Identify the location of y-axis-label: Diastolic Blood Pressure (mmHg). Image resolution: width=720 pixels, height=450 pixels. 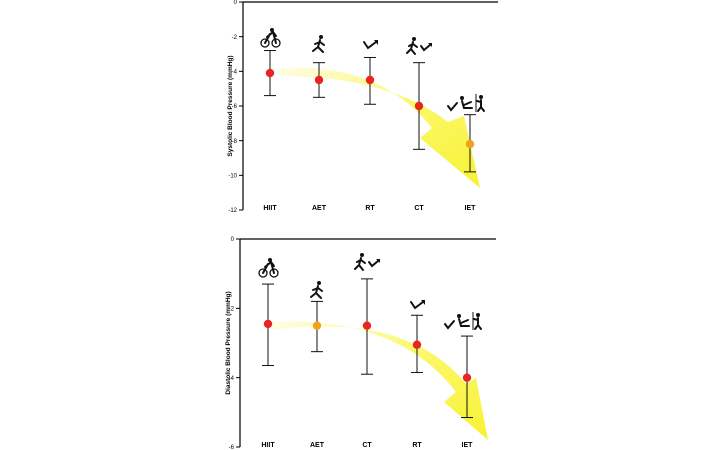
(228, 342).